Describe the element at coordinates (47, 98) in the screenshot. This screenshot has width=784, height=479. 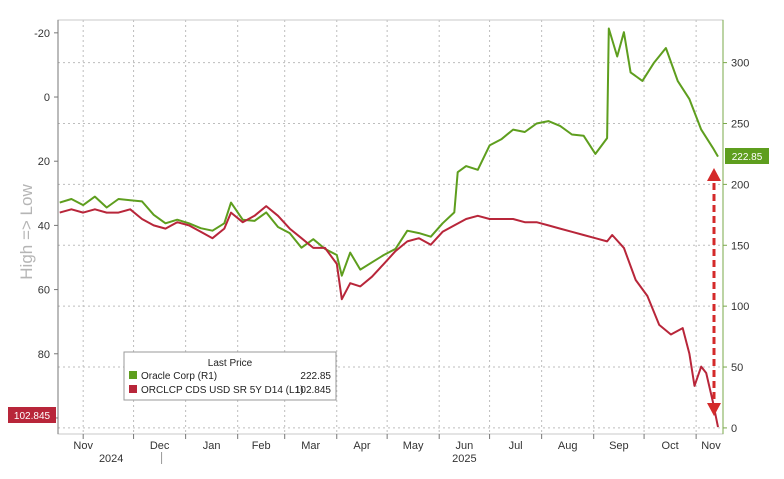
I see `left-tick-label: 0` at that location.